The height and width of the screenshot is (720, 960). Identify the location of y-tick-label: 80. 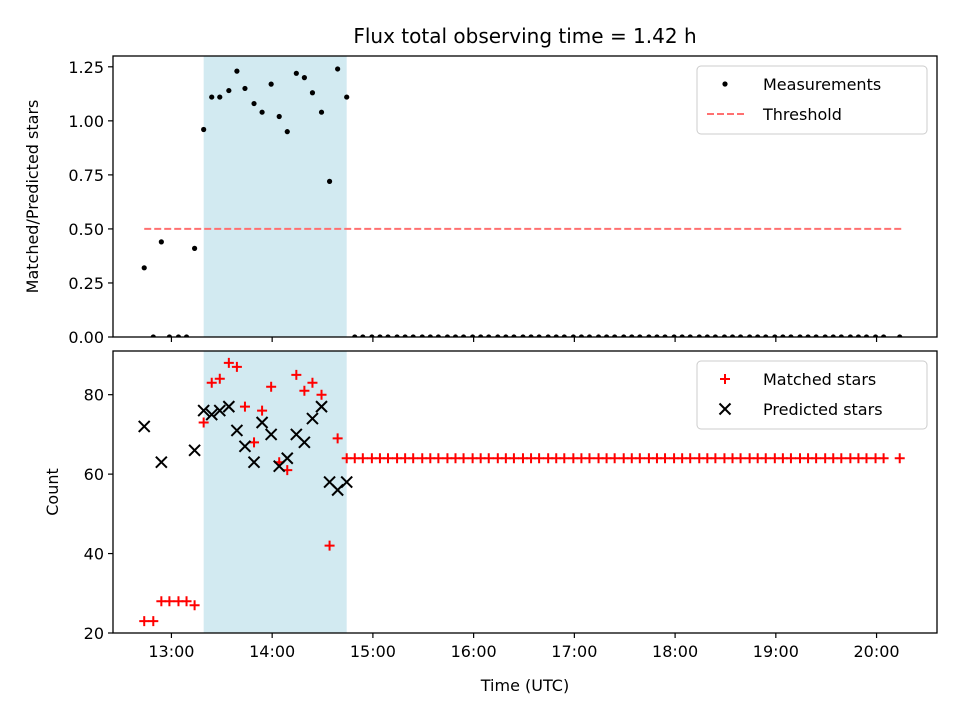
(94, 395).